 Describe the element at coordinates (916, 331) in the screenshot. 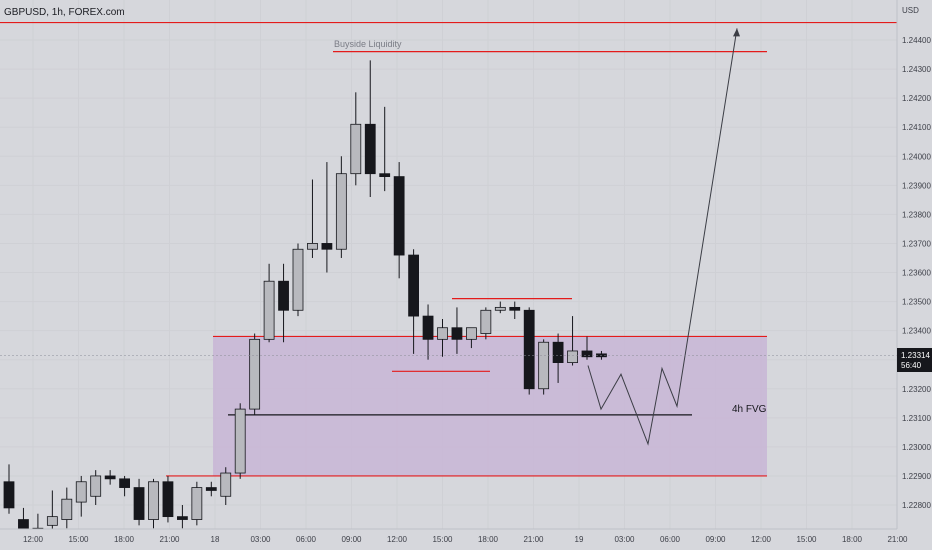

I see `price-tick-label: 1.23400` at that location.